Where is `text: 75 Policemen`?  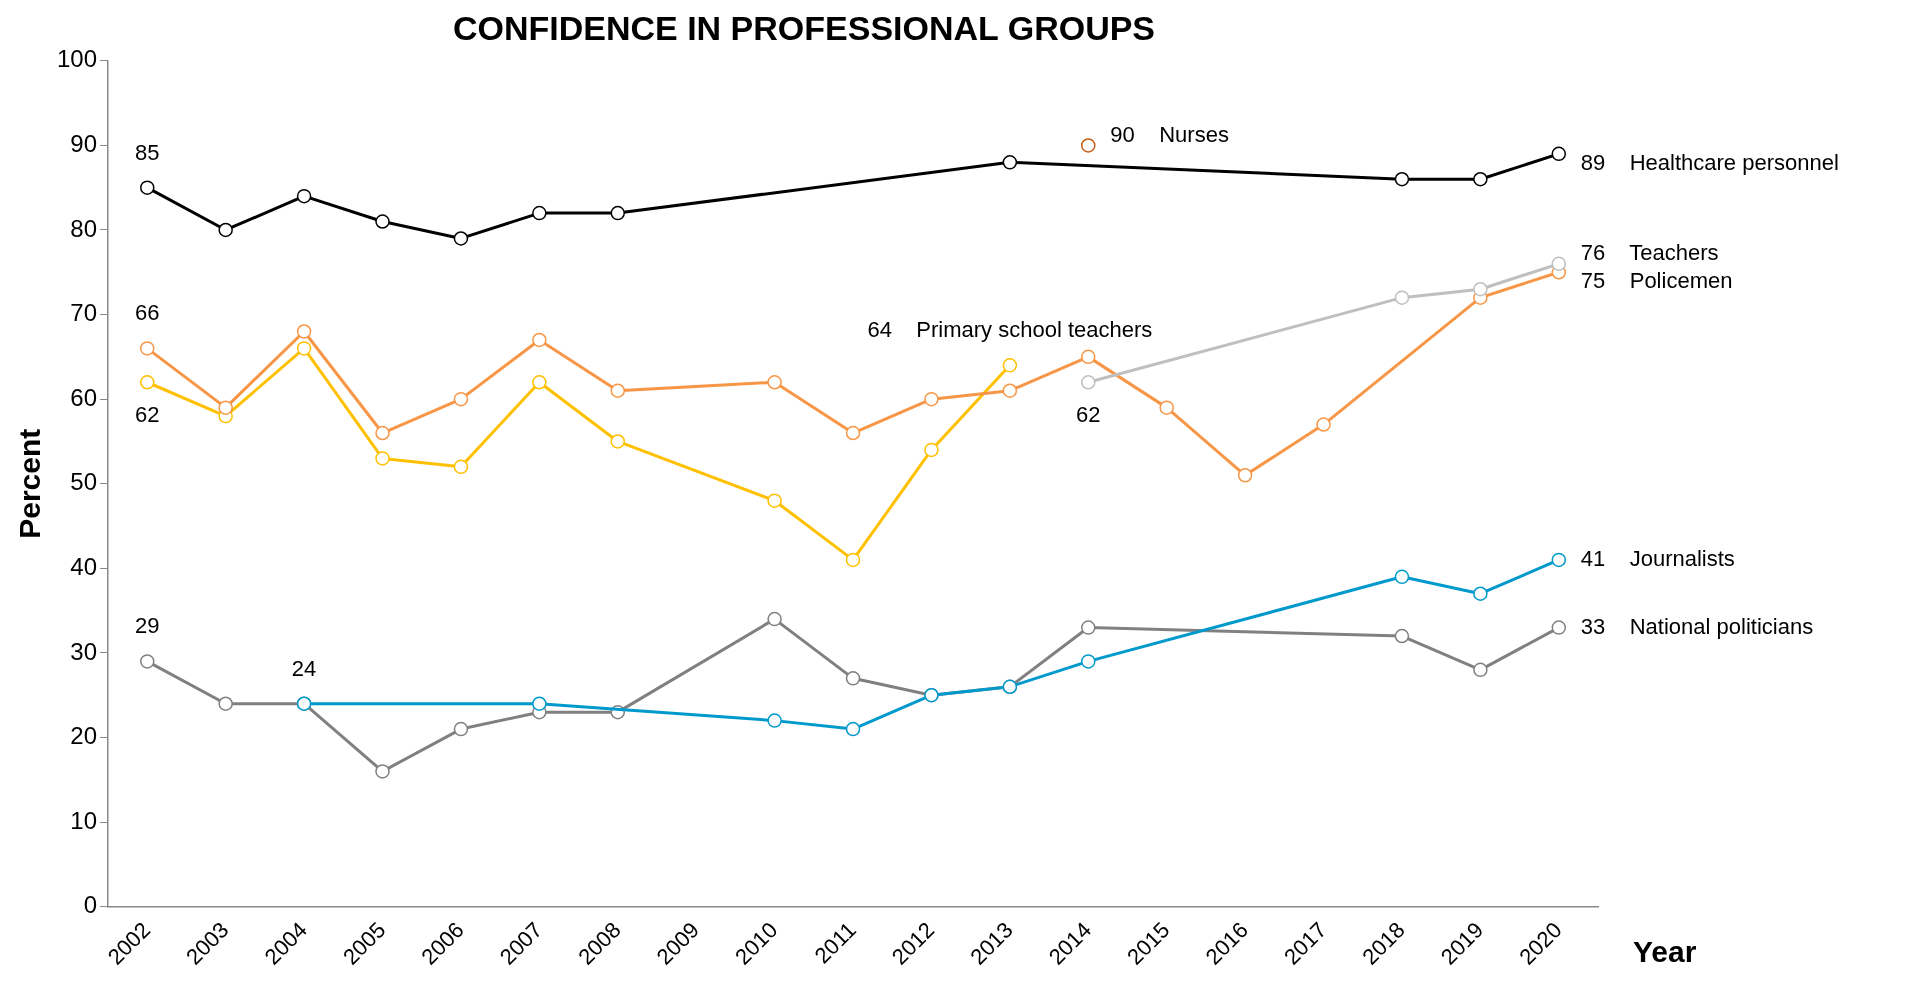
text: 75 Policemen is located at coordinates (1656, 281).